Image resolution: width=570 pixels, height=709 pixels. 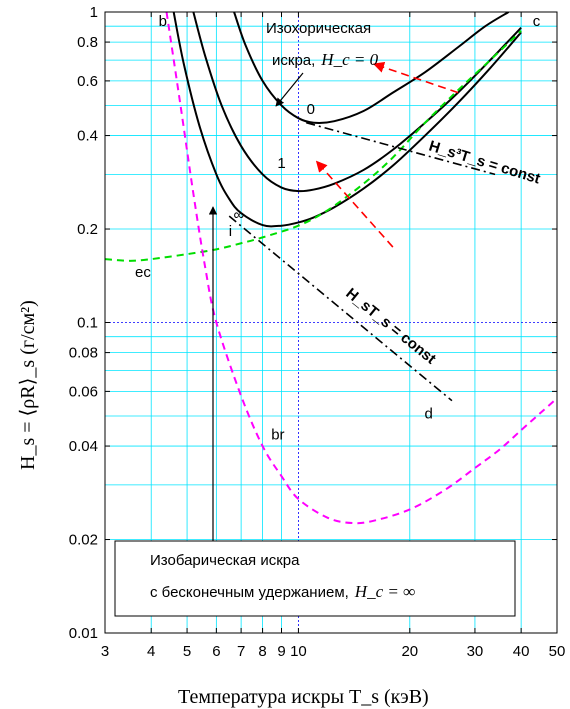 I want to click on isobaric-eq: H_c = ∞, so click(x=384, y=591).